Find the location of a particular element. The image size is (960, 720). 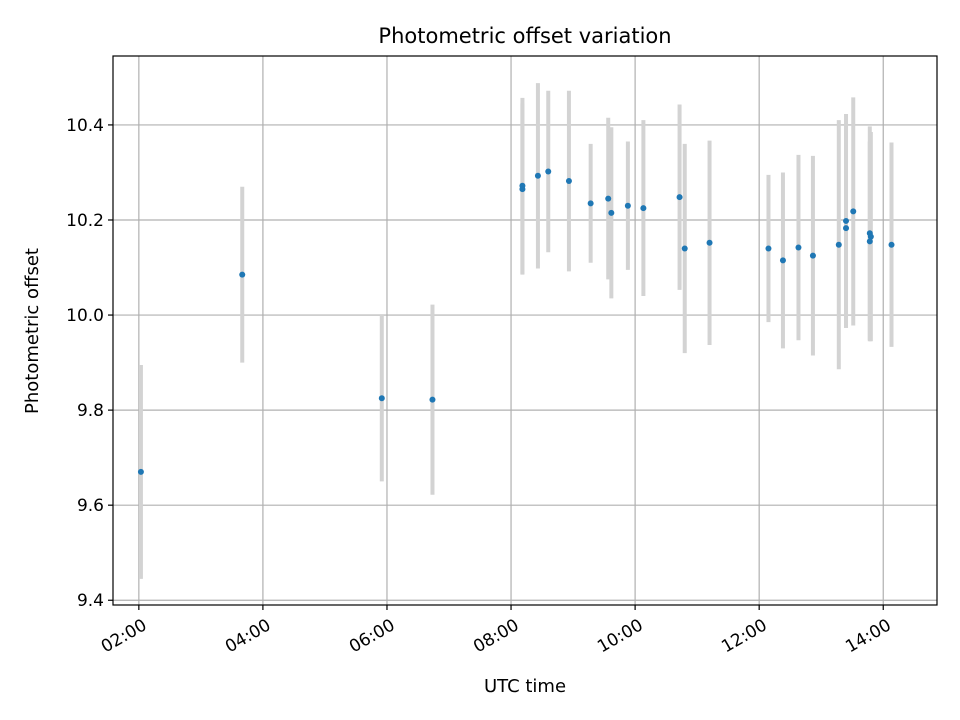

y-tick-label: 10.2 is located at coordinates (85, 221).